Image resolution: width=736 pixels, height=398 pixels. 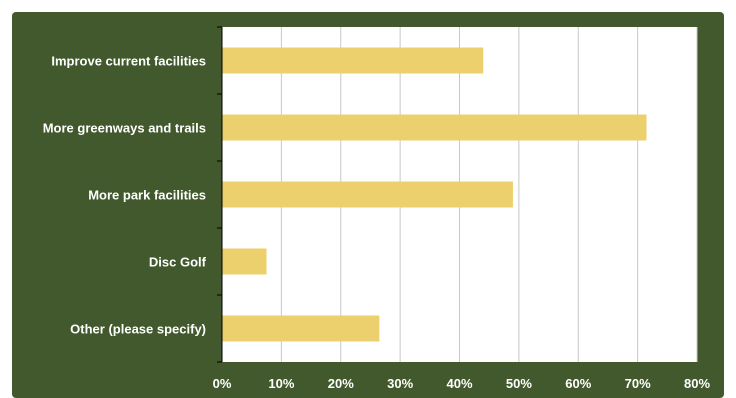 What do you see at coordinates (128, 61) in the screenshot?
I see `category-label: Improve current facilities` at bounding box center [128, 61].